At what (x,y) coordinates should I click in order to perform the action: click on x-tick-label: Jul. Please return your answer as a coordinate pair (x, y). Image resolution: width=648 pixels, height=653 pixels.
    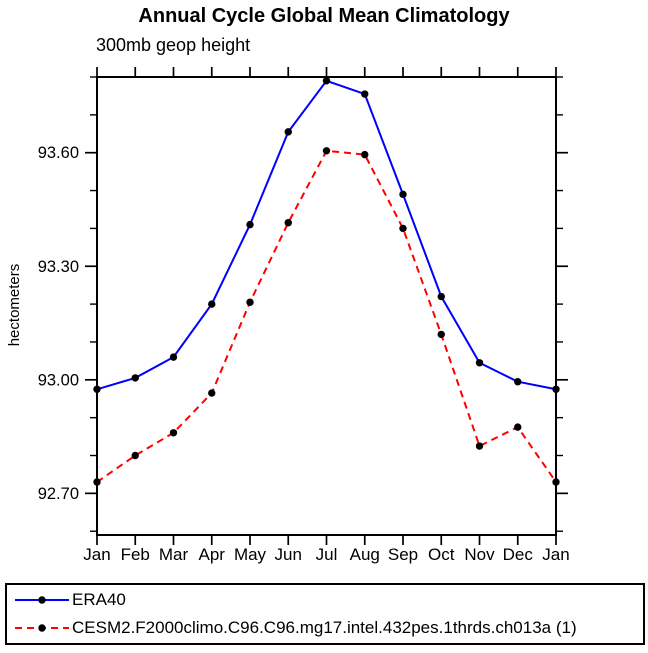
    Looking at the image, I should click on (327, 554).